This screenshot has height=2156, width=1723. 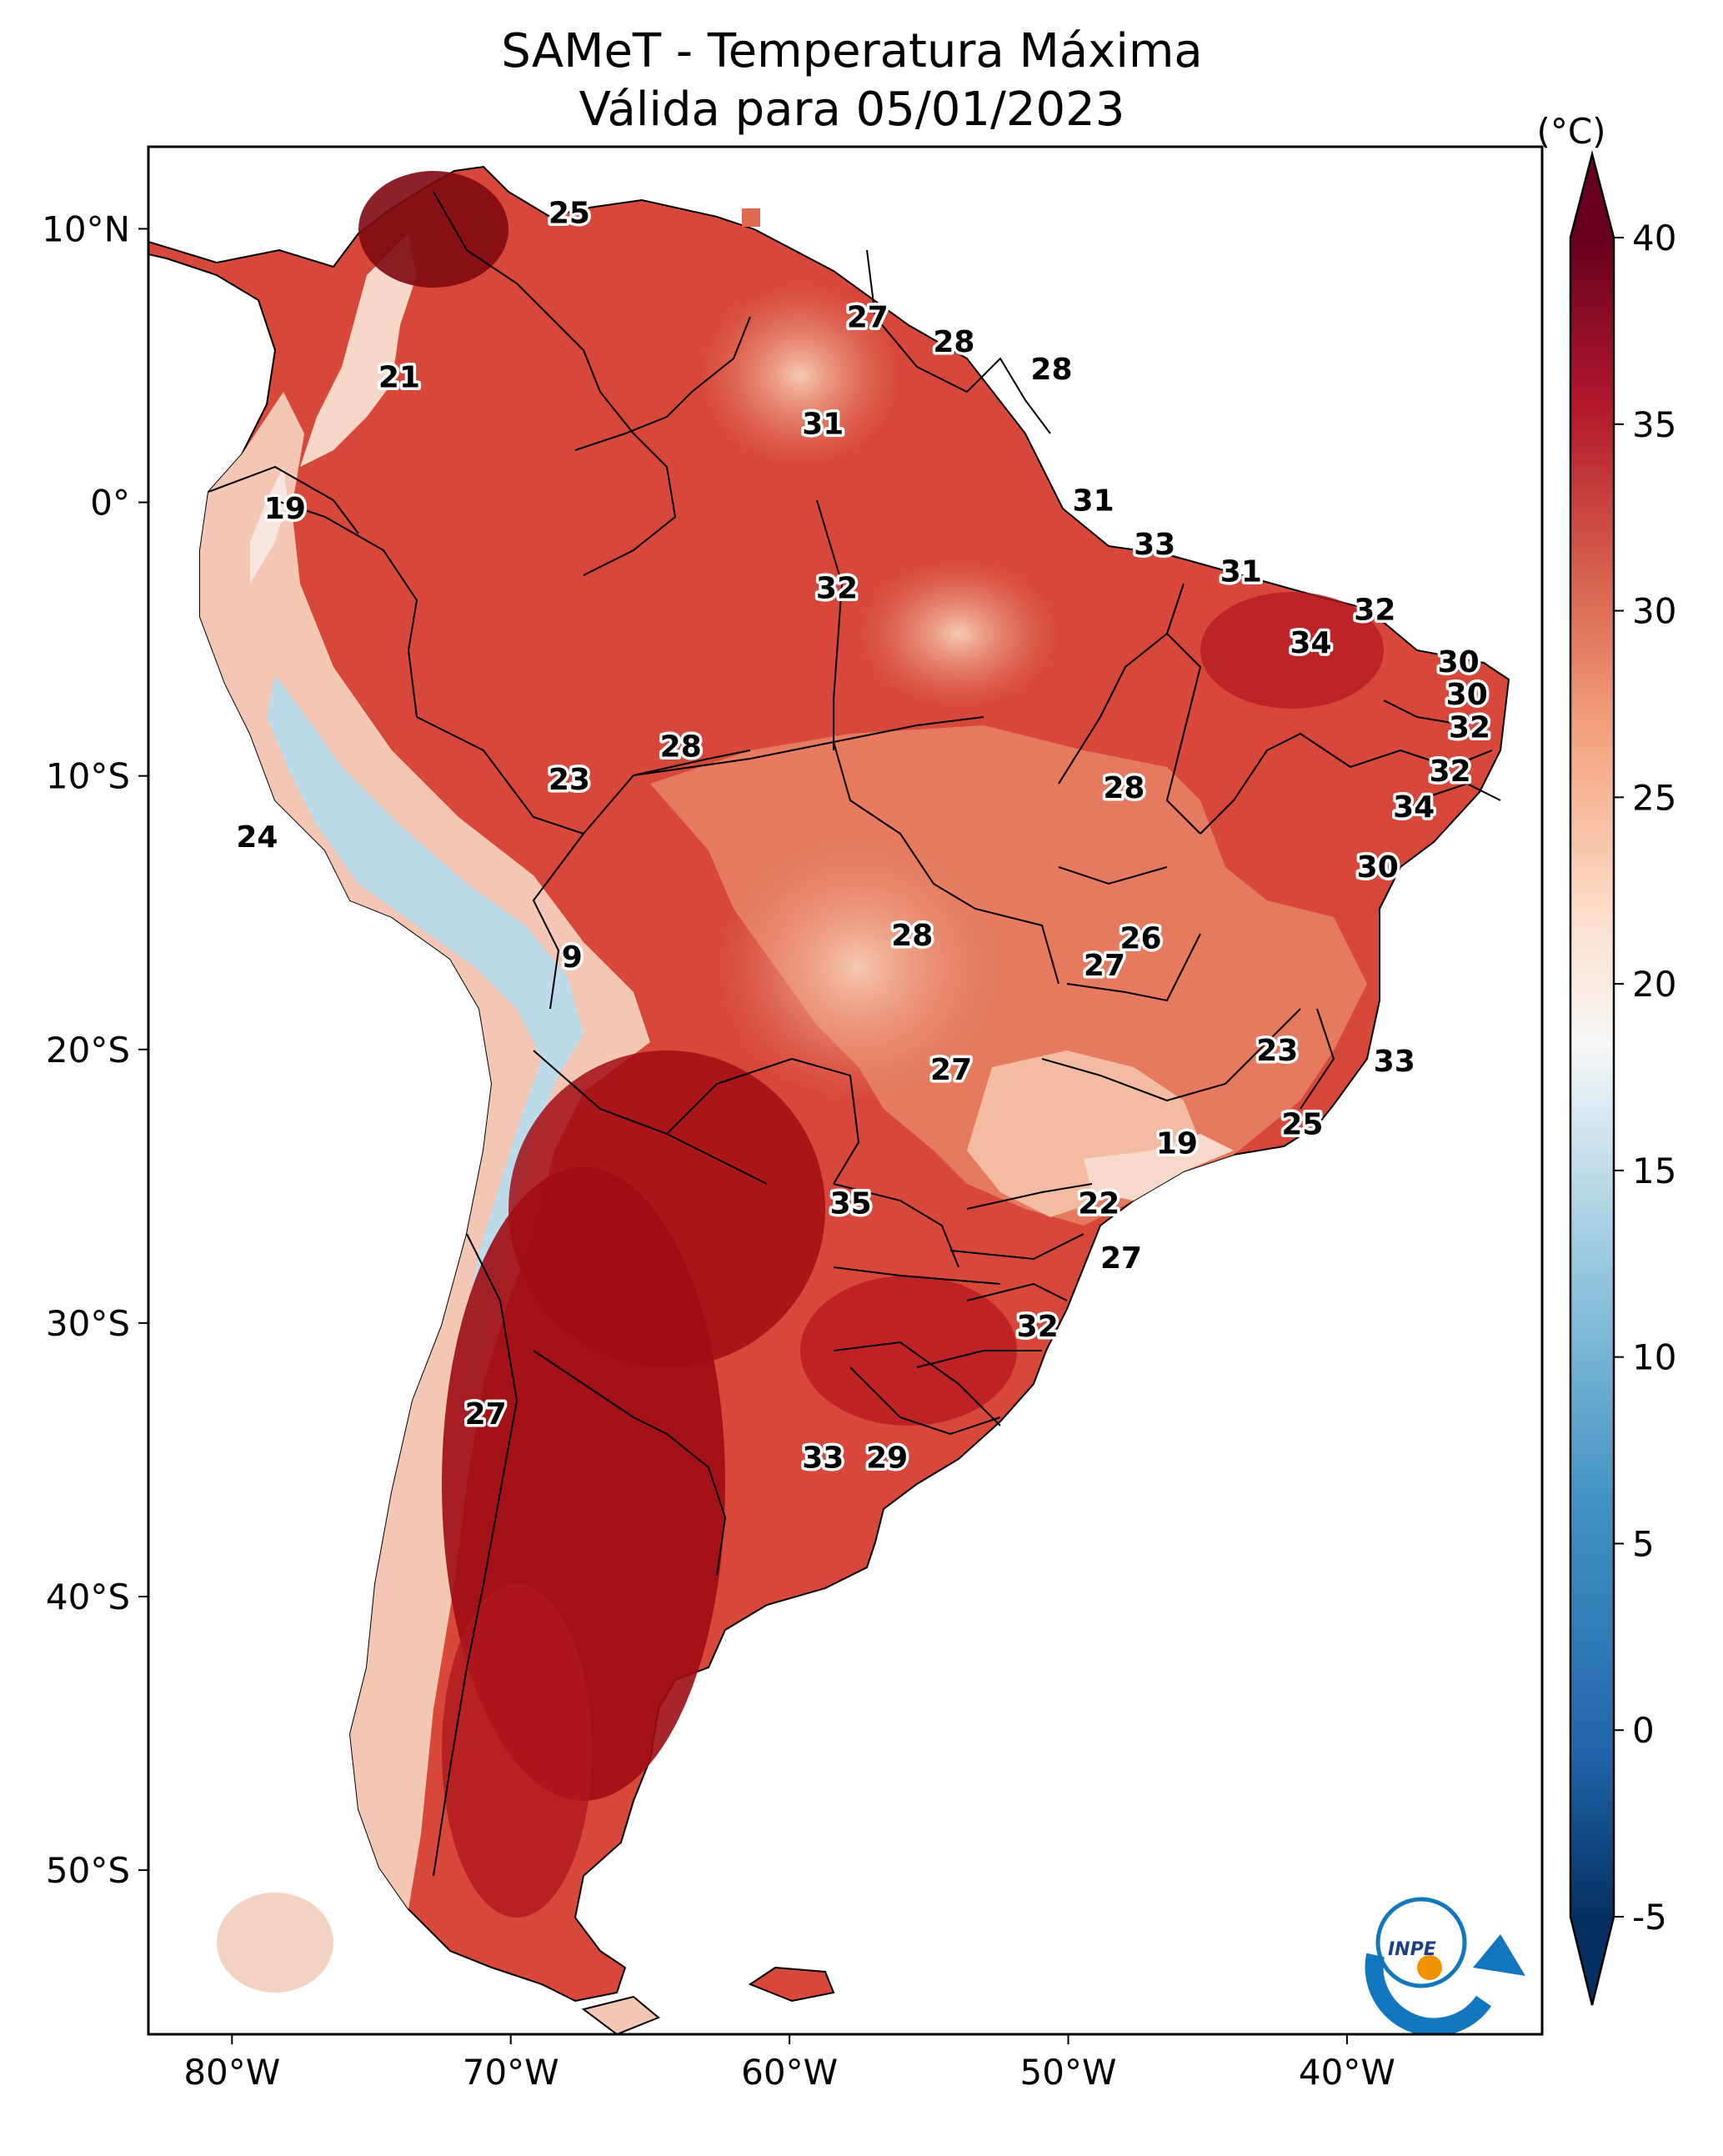 I want to click on colorbar-tick-label: 15, so click(x=1654, y=1171).